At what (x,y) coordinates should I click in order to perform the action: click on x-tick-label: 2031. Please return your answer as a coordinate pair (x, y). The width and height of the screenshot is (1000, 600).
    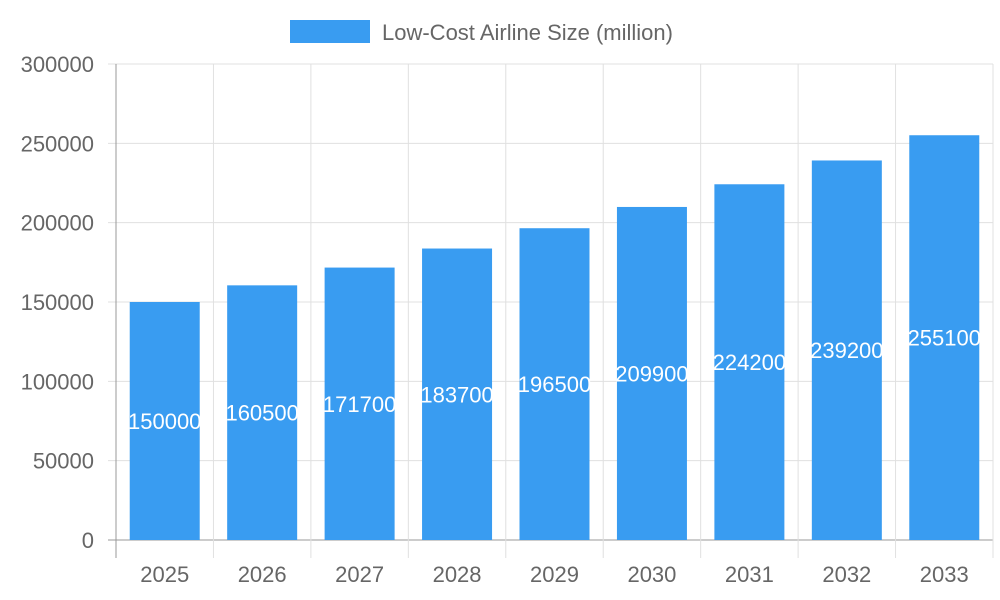
    Looking at the image, I should click on (749, 574).